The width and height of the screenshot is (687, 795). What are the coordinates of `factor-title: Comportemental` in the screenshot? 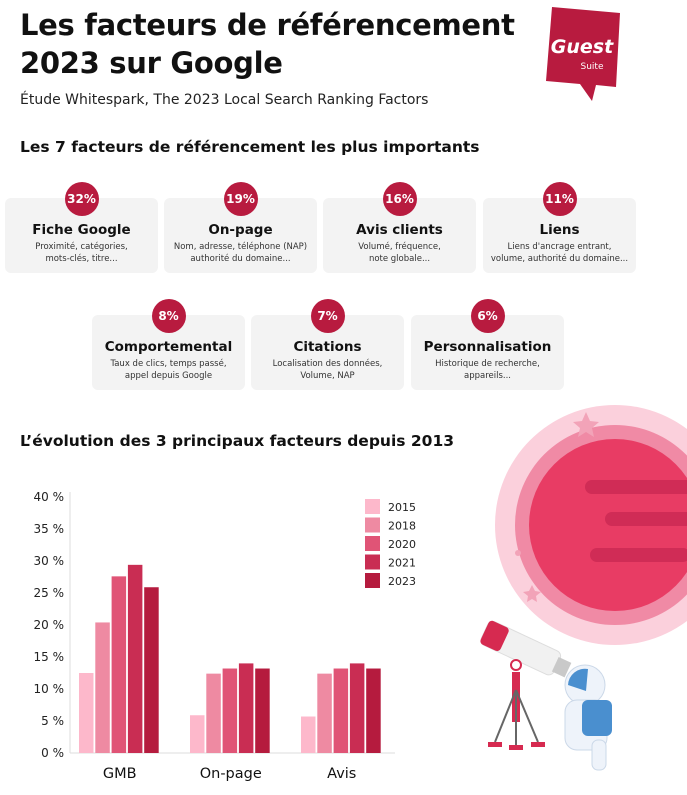 It's located at (168, 347).